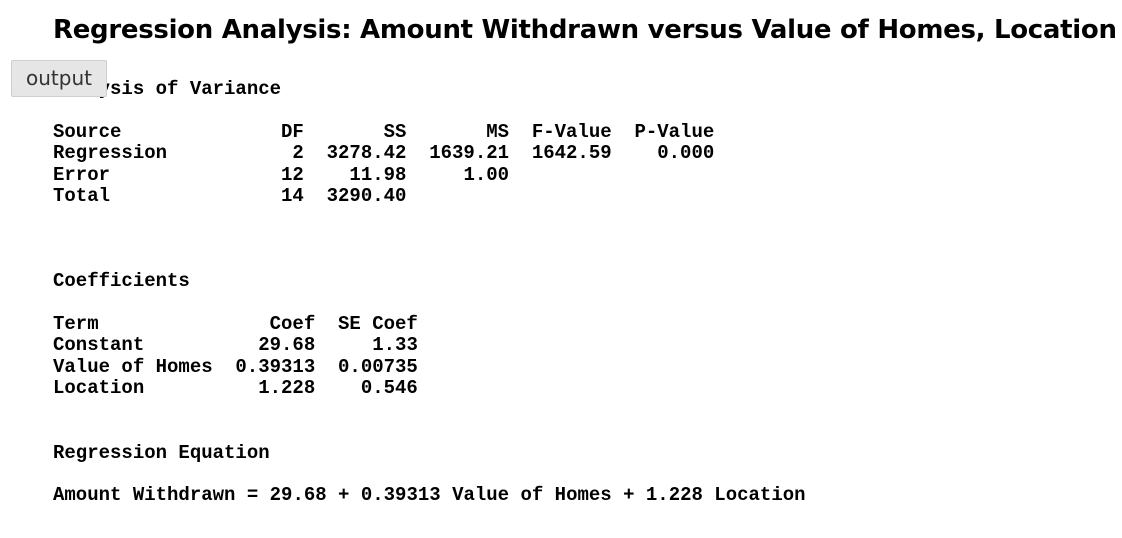 This screenshot has width=1122, height=538. I want to click on anova-cell-source: Source, so click(87, 132).